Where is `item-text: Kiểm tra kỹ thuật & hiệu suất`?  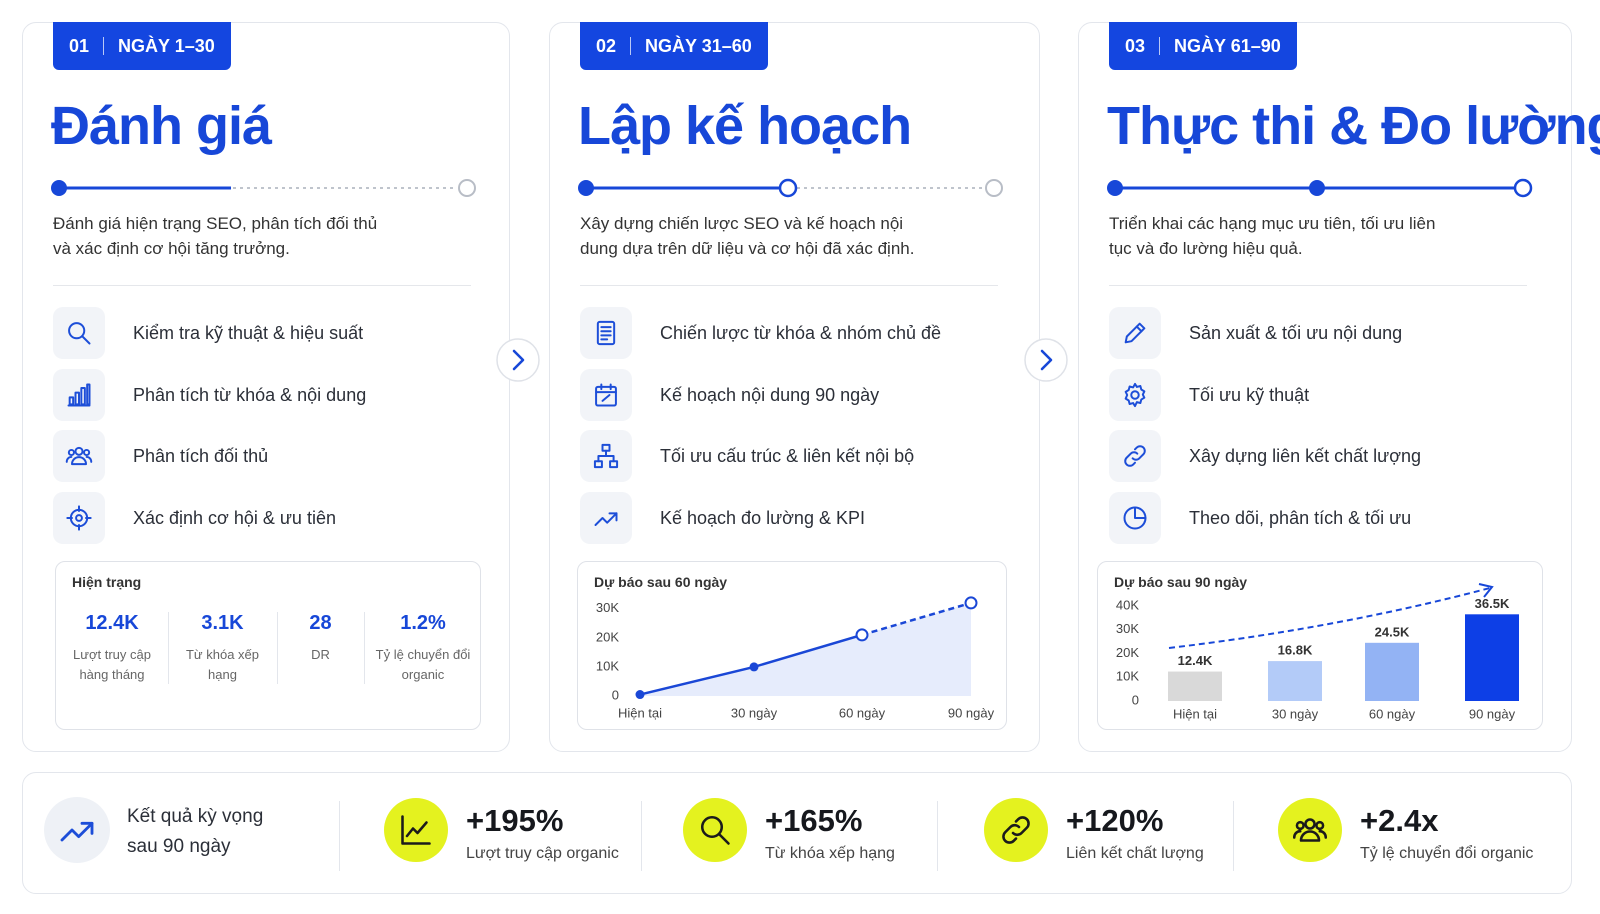 item-text: Kiểm tra kỹ thuật & hiệu suất is located at coordinates (248, 333).